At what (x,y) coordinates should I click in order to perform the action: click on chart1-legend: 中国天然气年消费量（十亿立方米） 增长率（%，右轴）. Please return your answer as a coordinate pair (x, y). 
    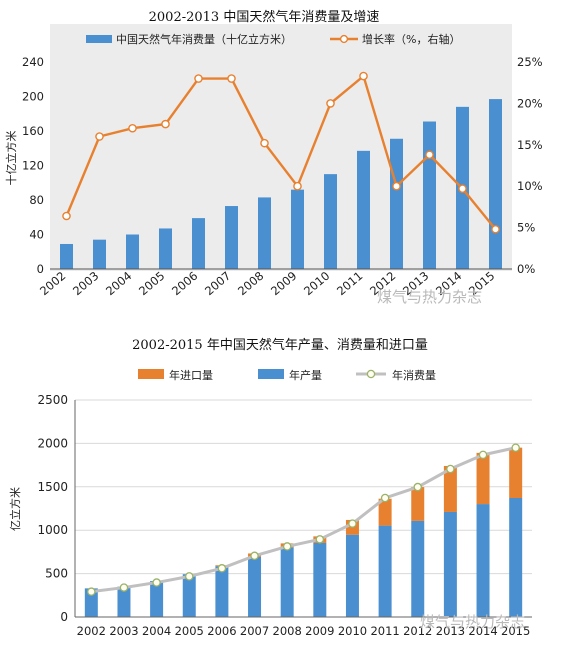
    Looking at the image, I should click on (273, 39).